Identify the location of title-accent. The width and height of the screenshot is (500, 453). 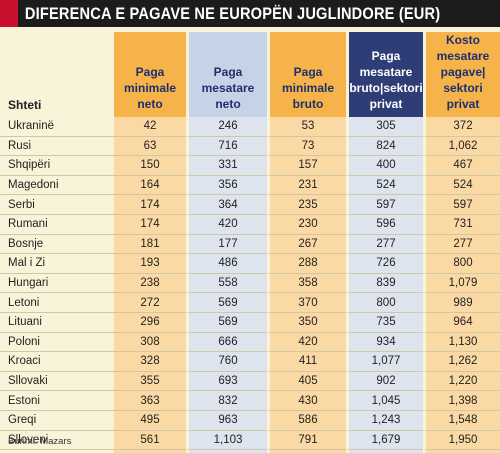
(9, 13).